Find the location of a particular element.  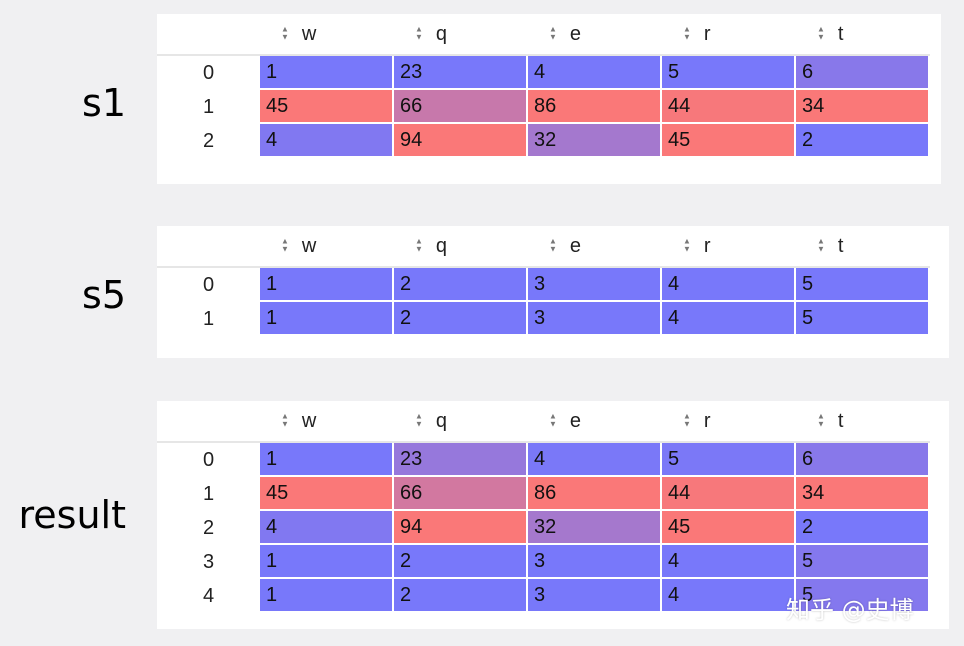

row-index: 4 is located at coordinates (208, 596).